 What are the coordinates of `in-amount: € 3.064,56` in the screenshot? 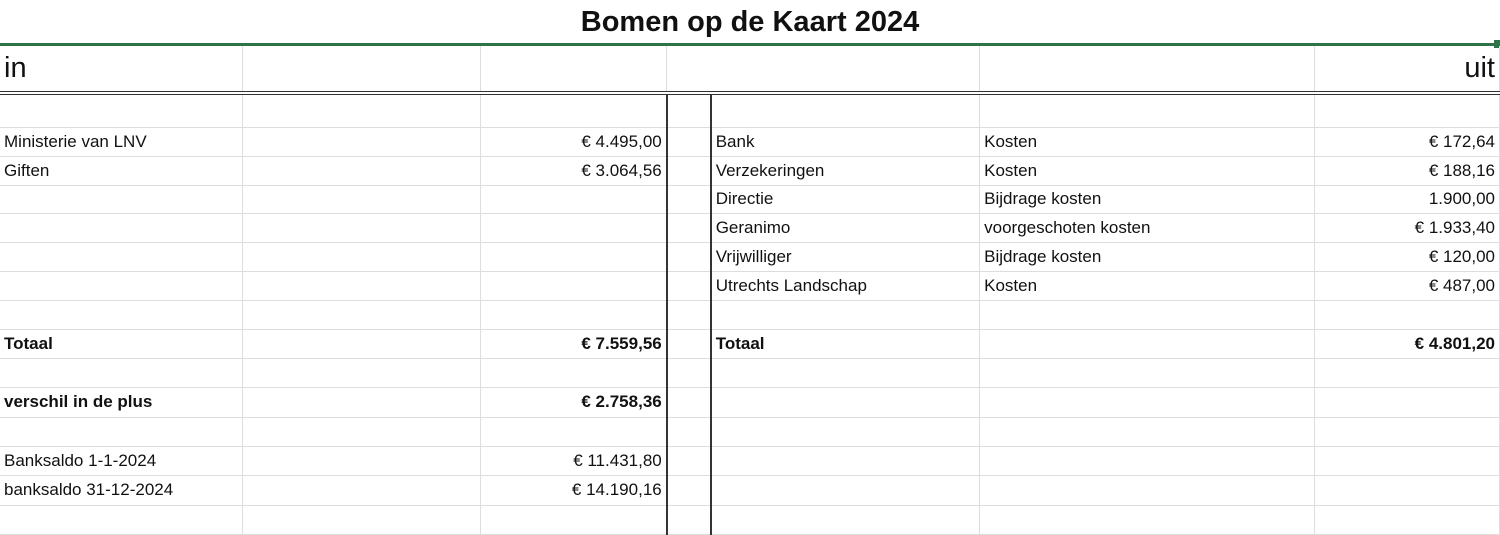 It's located at (574, 171).